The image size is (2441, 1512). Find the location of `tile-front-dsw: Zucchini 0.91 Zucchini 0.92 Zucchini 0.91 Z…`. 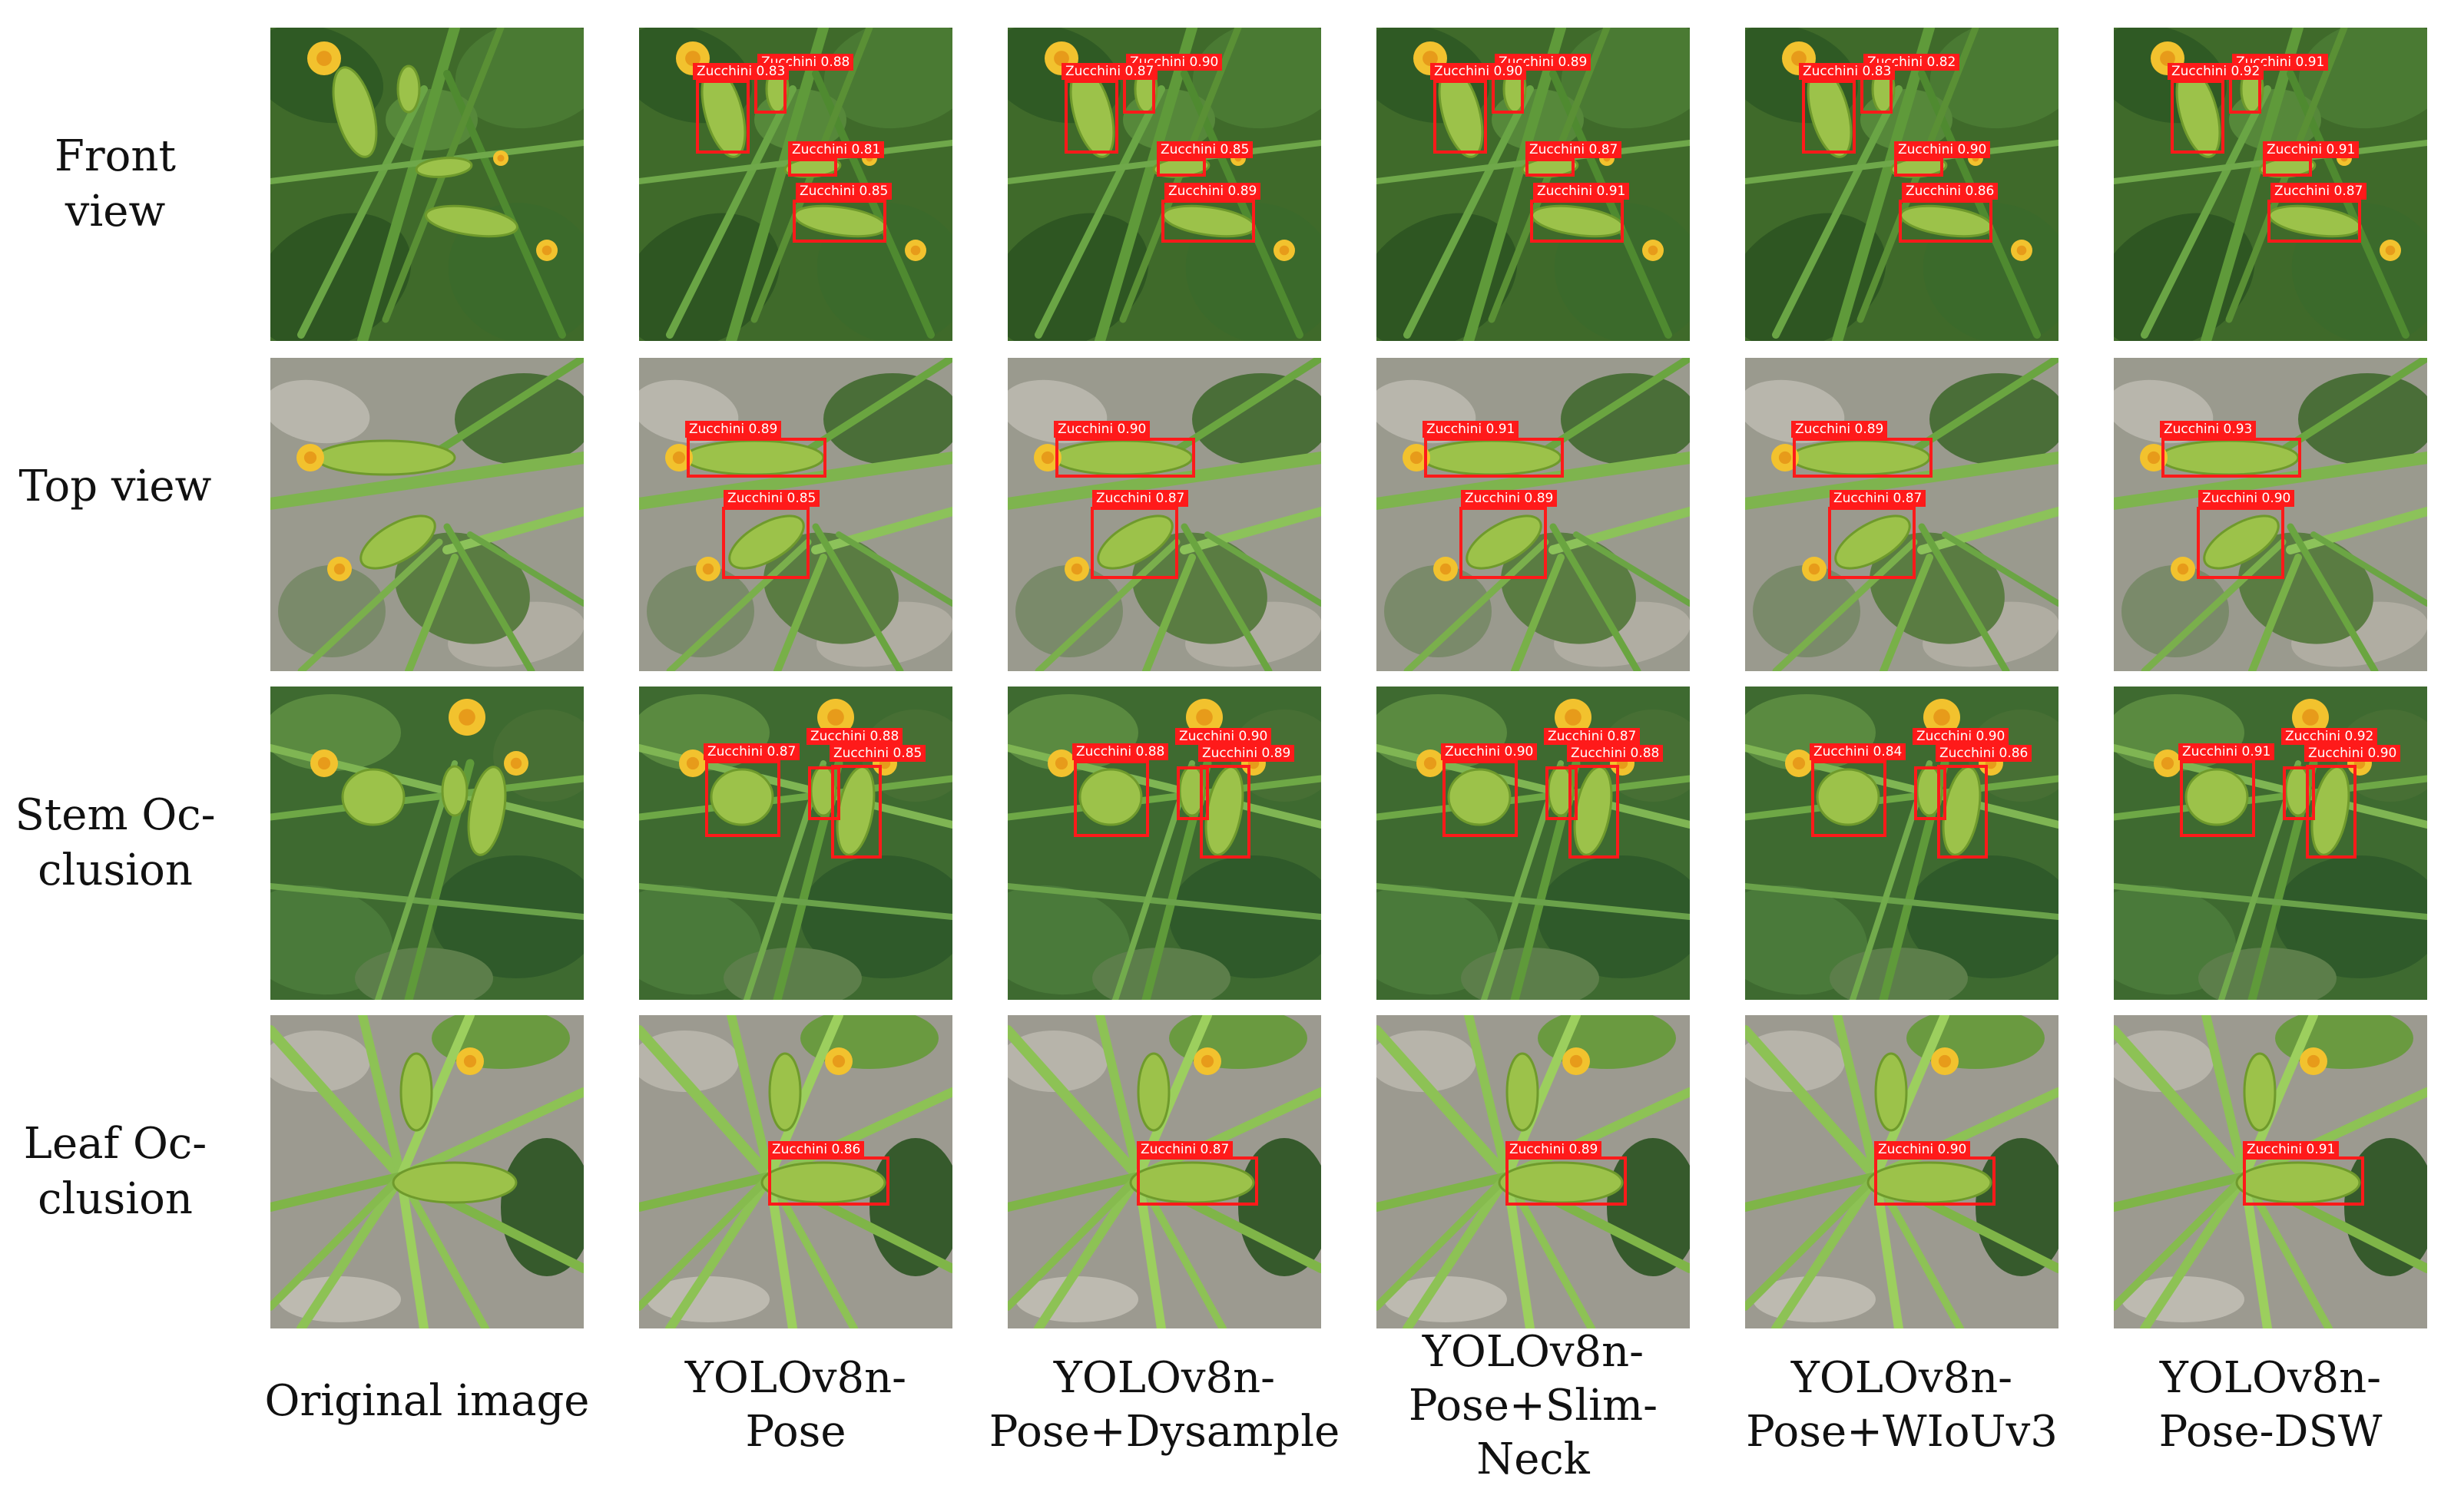

tile-front-dsw: Zucchini 0.91 Zucchini 0.92 Zucchini 0.91 Z… is located at coordinates (2270, 184).